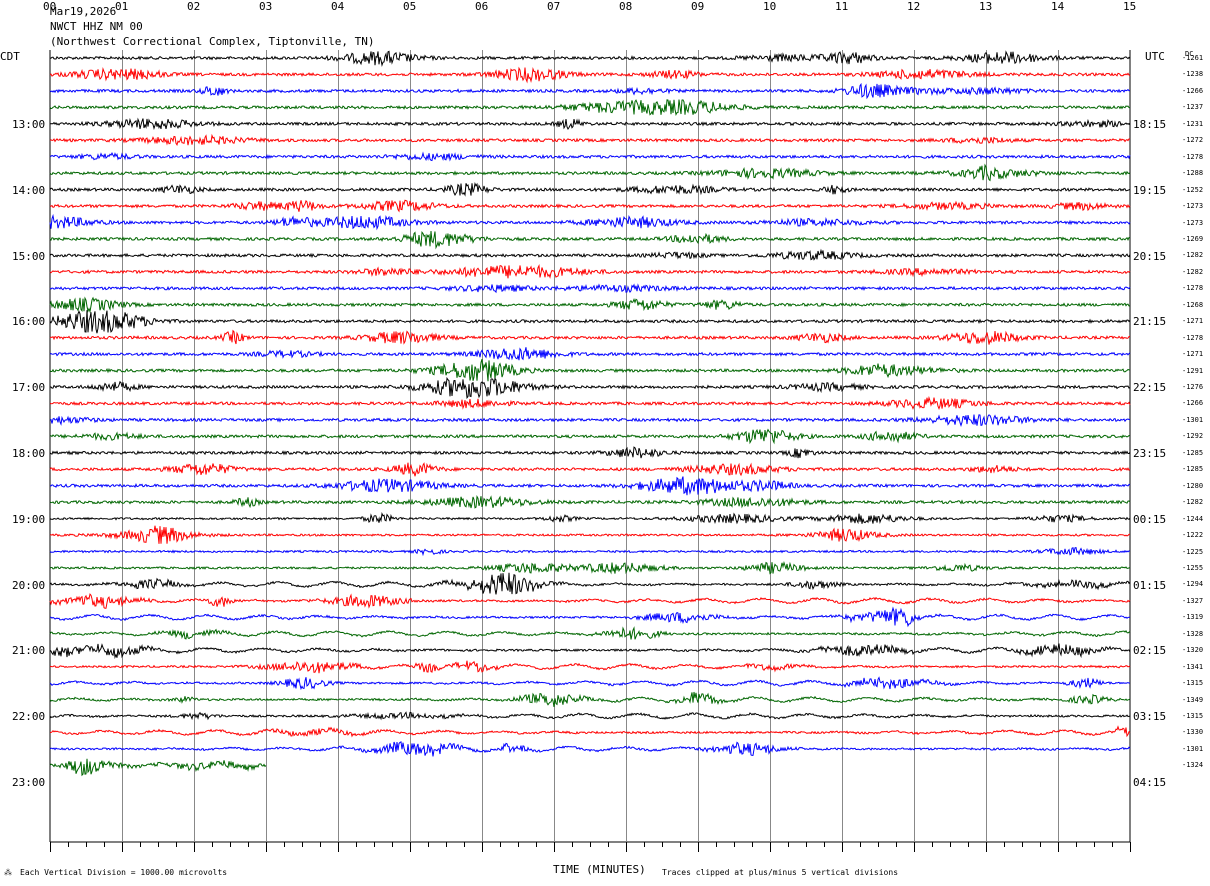 The image size is (1210, 886). What do you see at coordinates (266, 6) in the screenshot?
I see `x-tick-label: 03` at bounding box center [266, 6].